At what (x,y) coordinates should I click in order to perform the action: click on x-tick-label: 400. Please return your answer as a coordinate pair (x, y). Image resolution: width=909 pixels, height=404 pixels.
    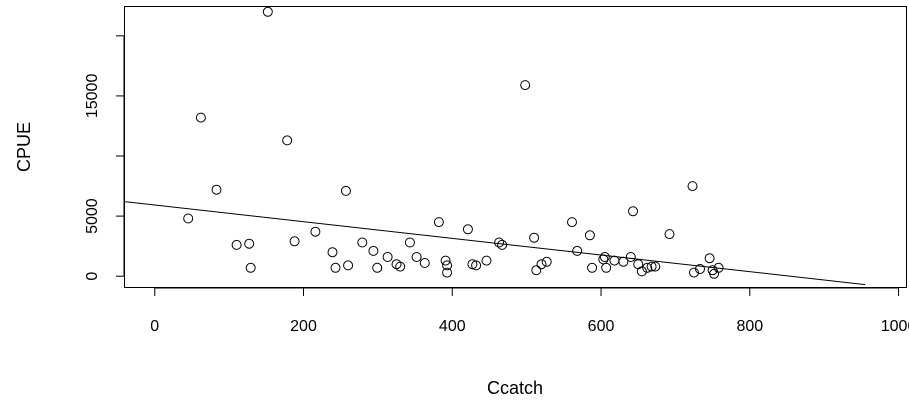
    Looking at the image, I should click on (452, 326).